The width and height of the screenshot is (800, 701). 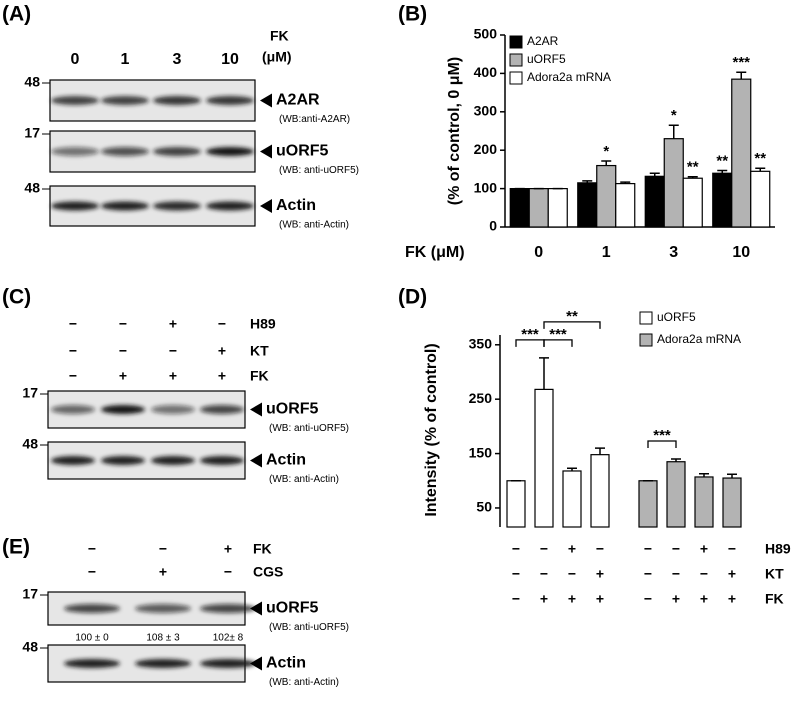 What do you see at coordinates (699, 339) in the screenshot?
I see `legend-label: Adora2a mRNA` at bounding box center [699, 339].